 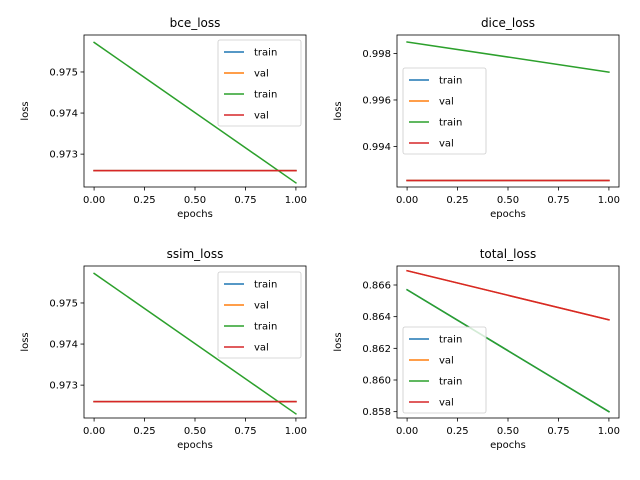 I want to click on y-tick-label: 0.858, so click(x=376, y=412).